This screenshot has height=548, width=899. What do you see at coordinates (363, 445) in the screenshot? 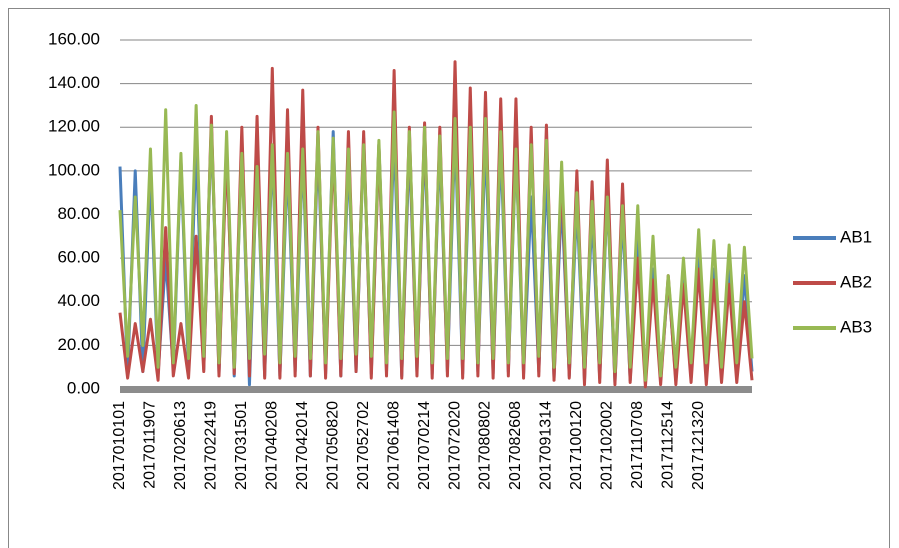
I see `x-tick-label: 2017052702` at bounding box center [363, 445].